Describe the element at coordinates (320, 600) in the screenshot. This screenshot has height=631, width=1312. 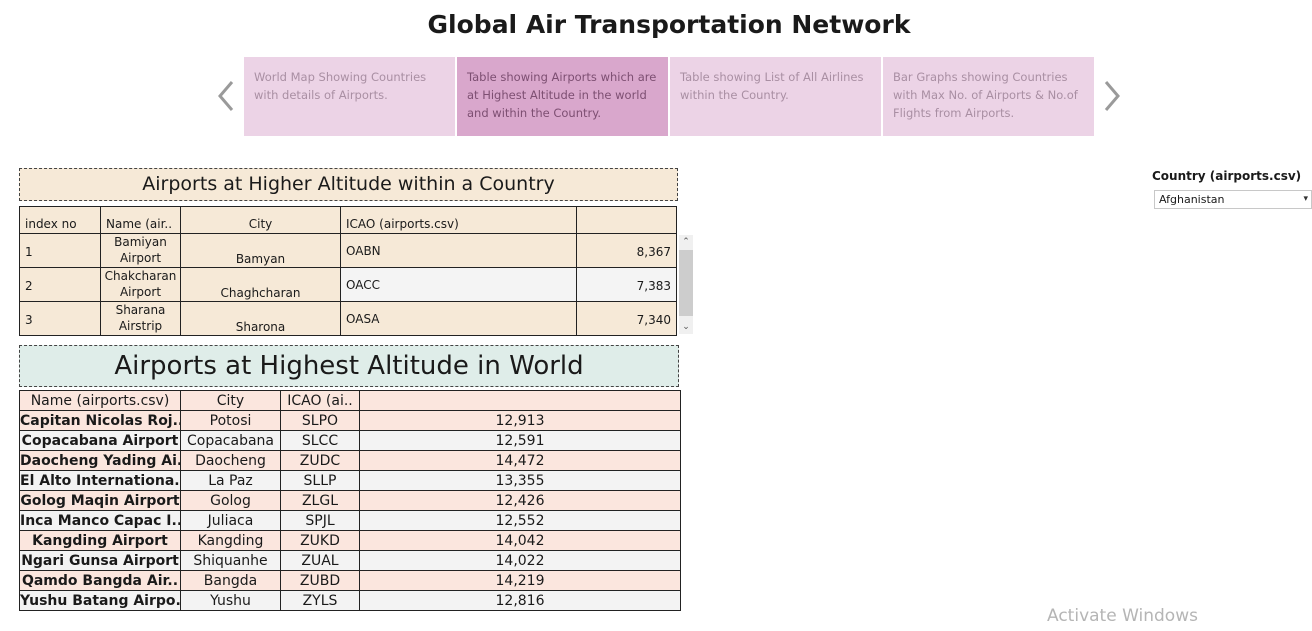
I see `icao-cell: ZYLS` at that location.